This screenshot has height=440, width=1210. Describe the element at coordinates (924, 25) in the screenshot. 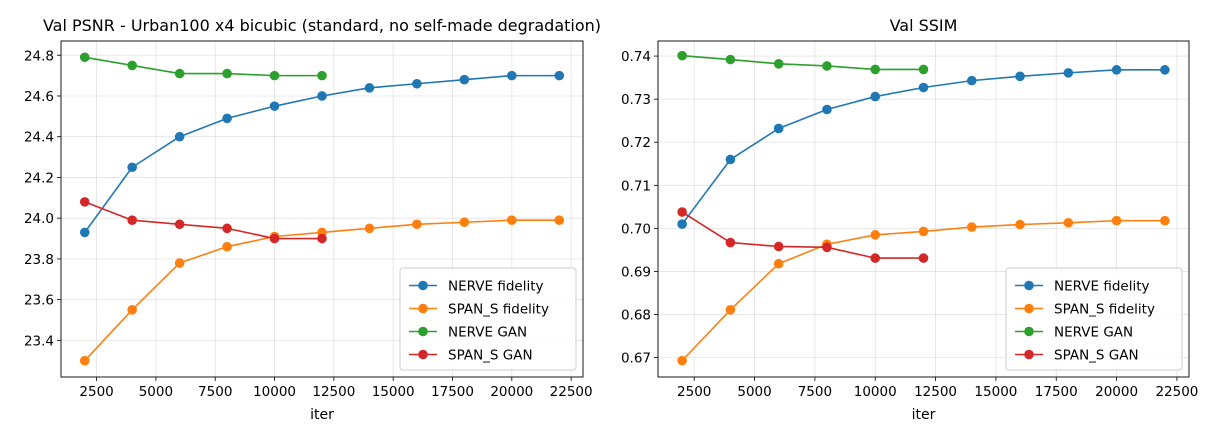

I see `chart-title: Val SSIM` at that location.